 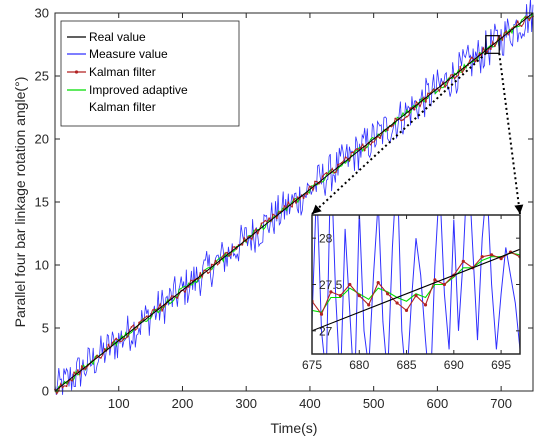 What do you see at coordinates (438, 403) in the screenshot?
I see `x-tick-label: 600` at bounding box center [438, 403].